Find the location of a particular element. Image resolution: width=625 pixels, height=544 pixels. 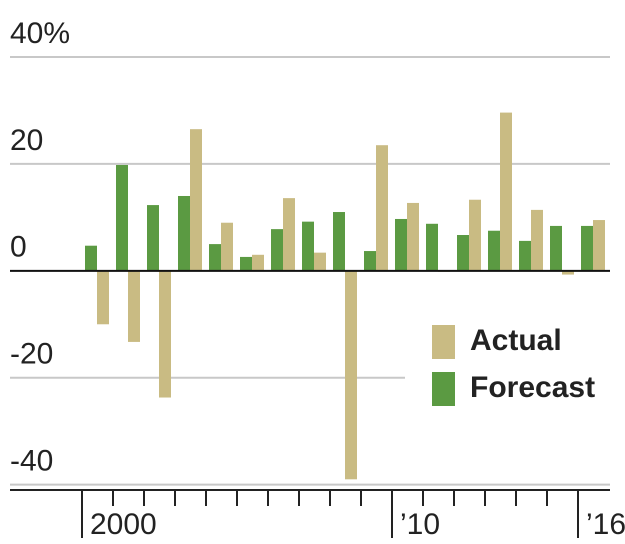

y-tick-label: -40 is located at coordinates (31, 461).